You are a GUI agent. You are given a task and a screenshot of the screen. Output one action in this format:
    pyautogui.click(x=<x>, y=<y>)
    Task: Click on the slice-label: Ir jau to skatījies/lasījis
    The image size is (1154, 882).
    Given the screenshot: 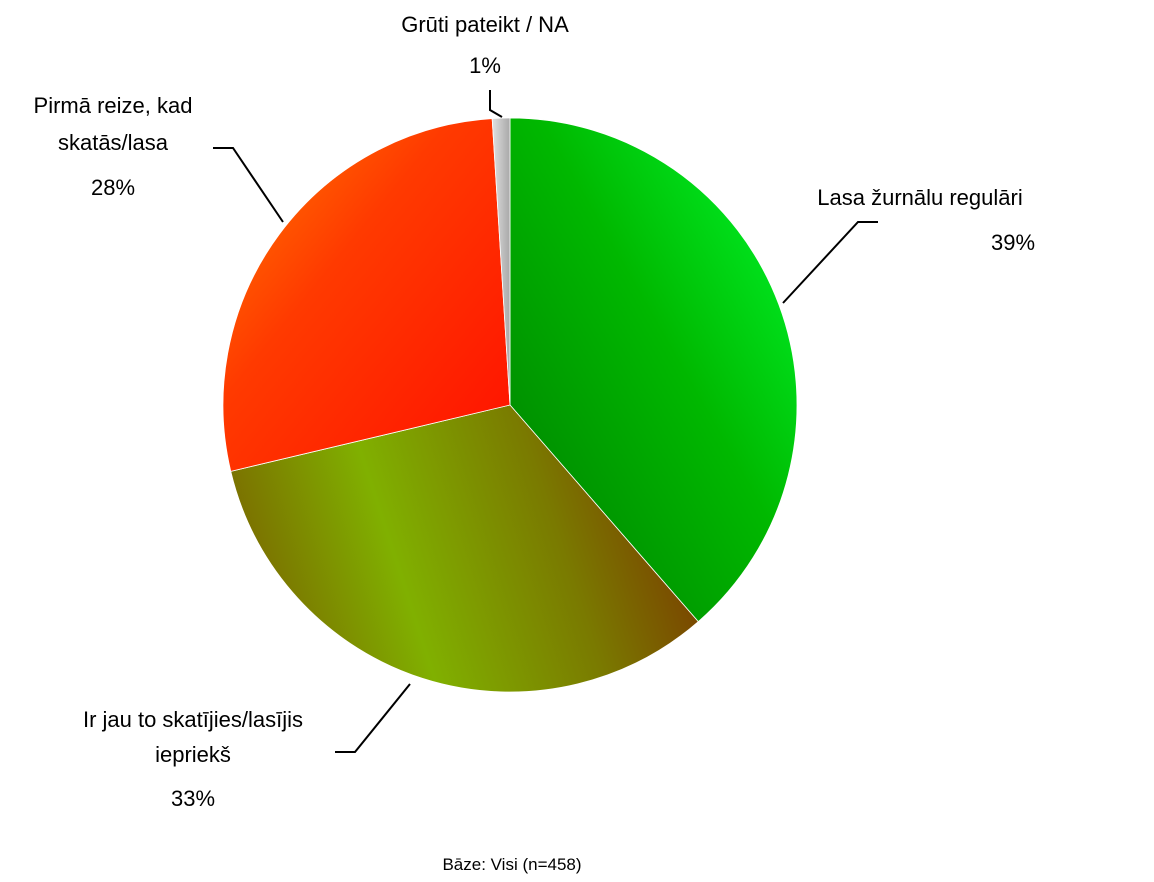 What is the action you would take?
    pyautogui.click(x=193, y=719)
    